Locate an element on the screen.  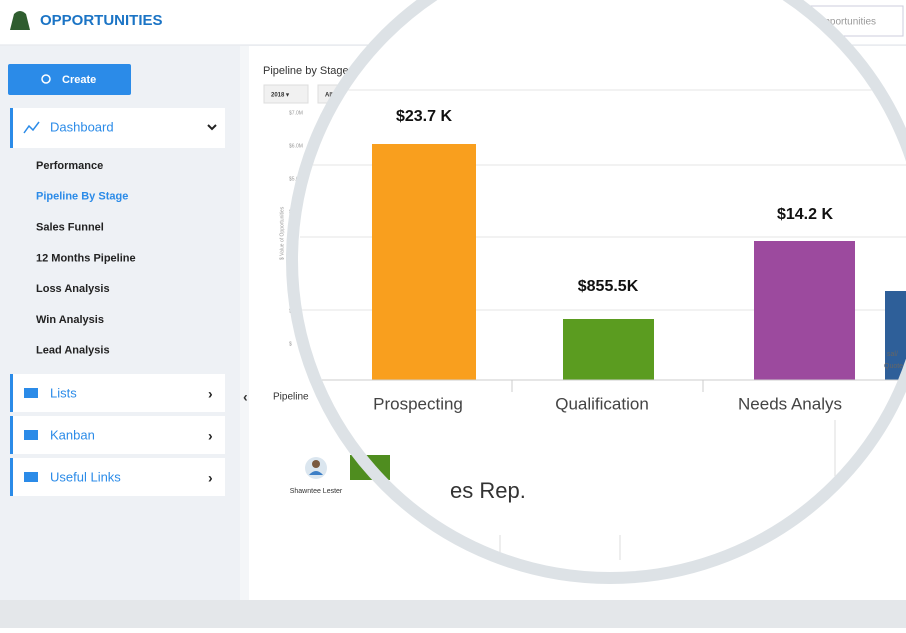
clipped-label: Quote is located at coordinates (893, 366).